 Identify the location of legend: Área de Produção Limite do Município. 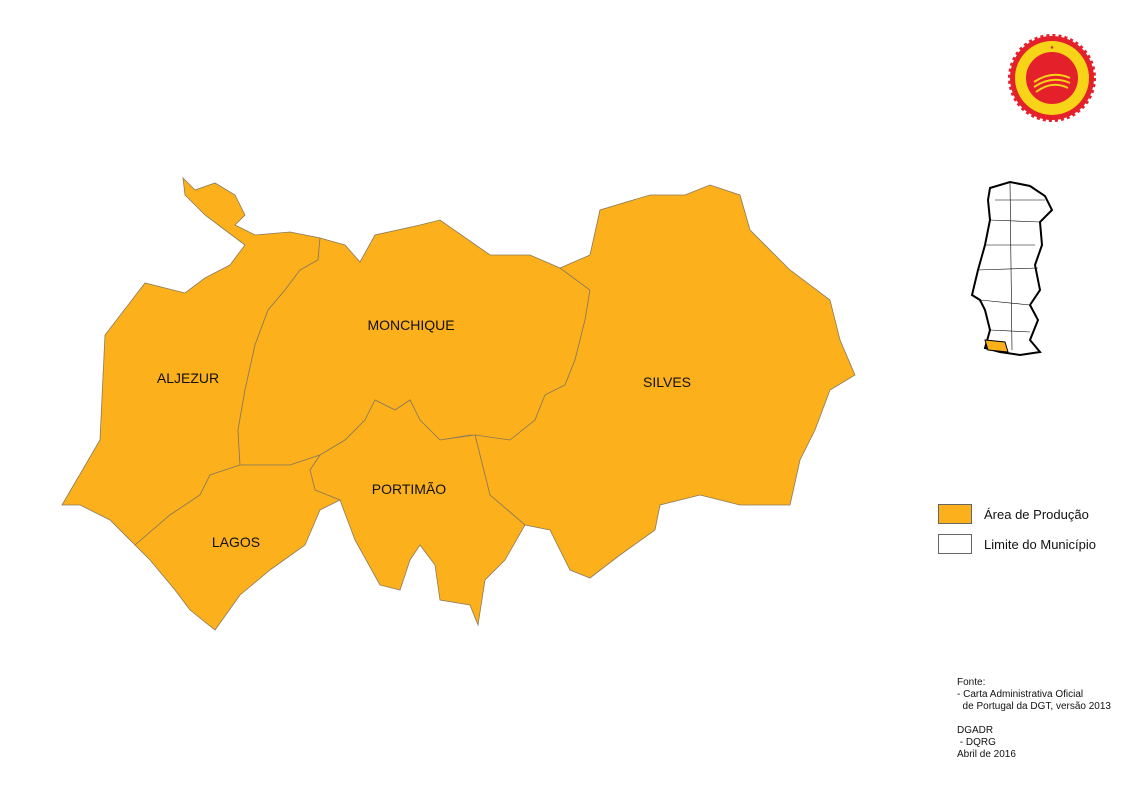
(1017, 529).